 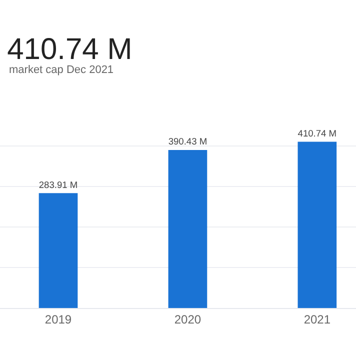 I want to click on data-label: 283.91 M, so click(x=58, y=185).